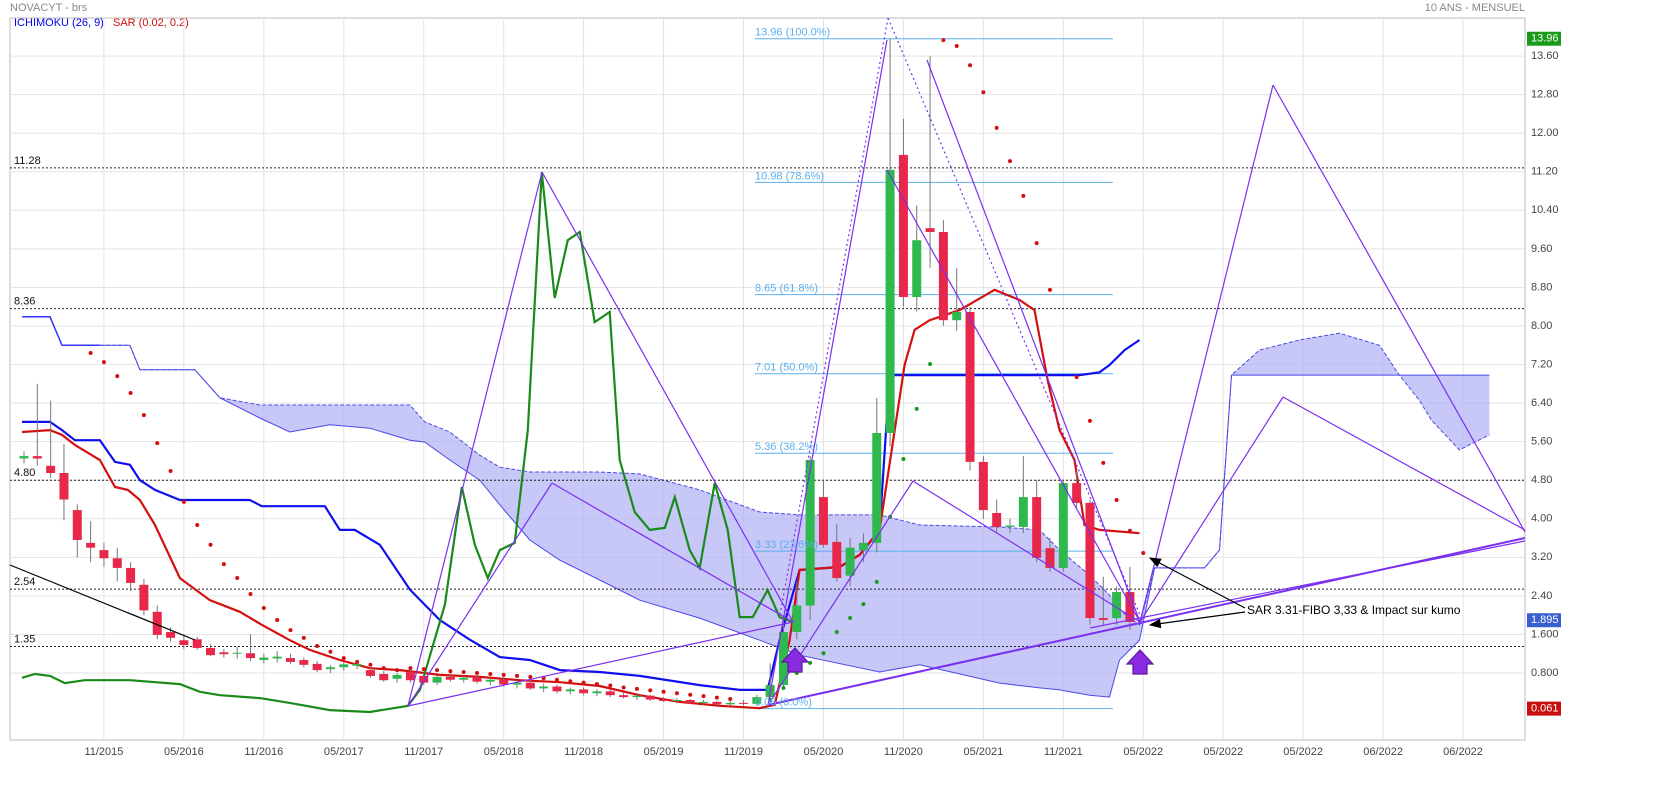 This screenshot has width=1653, height=805. Describe the element at coordinates (1545, 95) in the screenshot. I see `y-tick-label: 12.80` at that location.